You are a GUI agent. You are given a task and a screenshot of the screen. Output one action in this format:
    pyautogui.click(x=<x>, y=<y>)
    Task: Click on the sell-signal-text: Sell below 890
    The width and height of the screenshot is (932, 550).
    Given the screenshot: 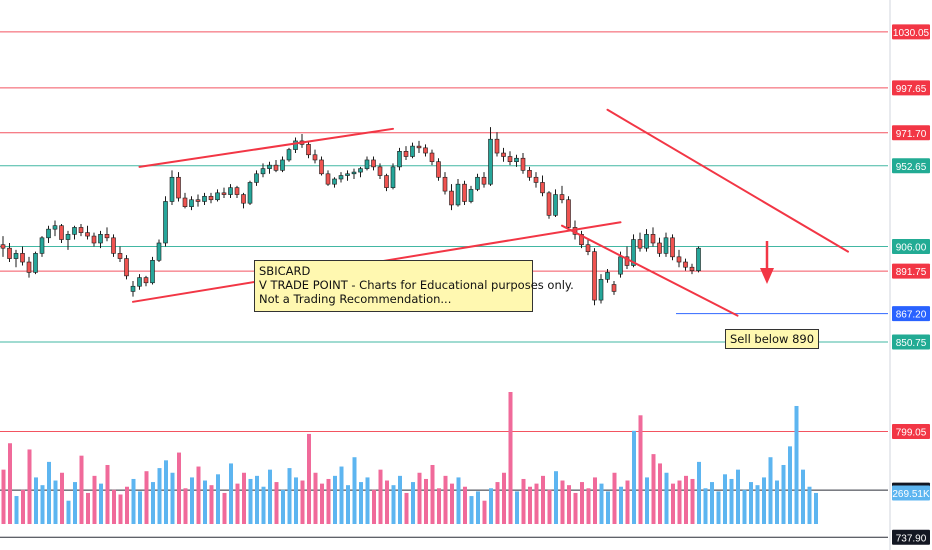 What is the action you would take?
    pyautogui.click(x=772, y=339)
    